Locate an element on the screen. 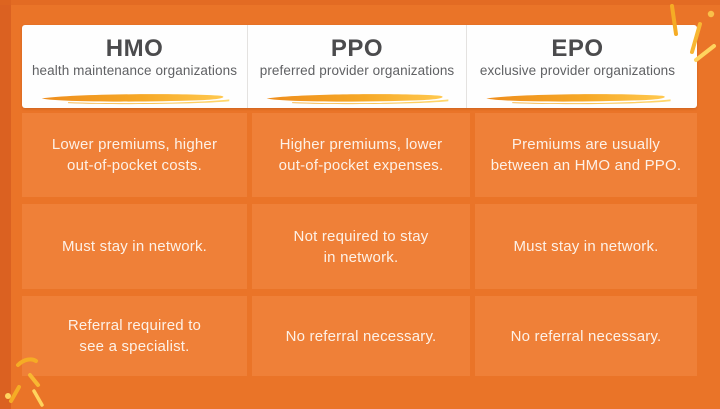  header-column-epo: EPO exclusive provider organizations is located at coordinates (577, 66).